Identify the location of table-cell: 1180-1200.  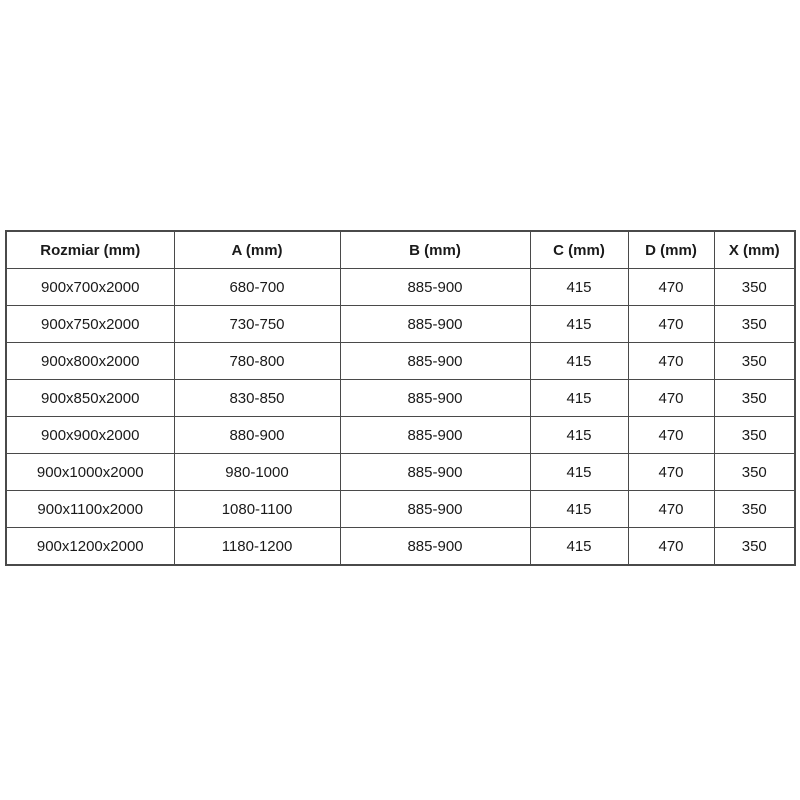
(257, 546).